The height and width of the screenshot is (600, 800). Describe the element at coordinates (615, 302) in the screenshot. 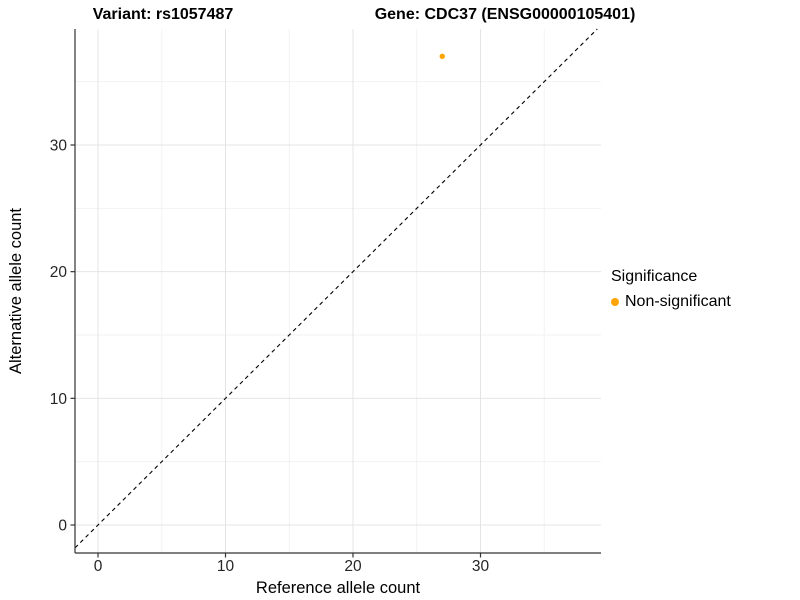

I see `legend-point-icon` at that location.